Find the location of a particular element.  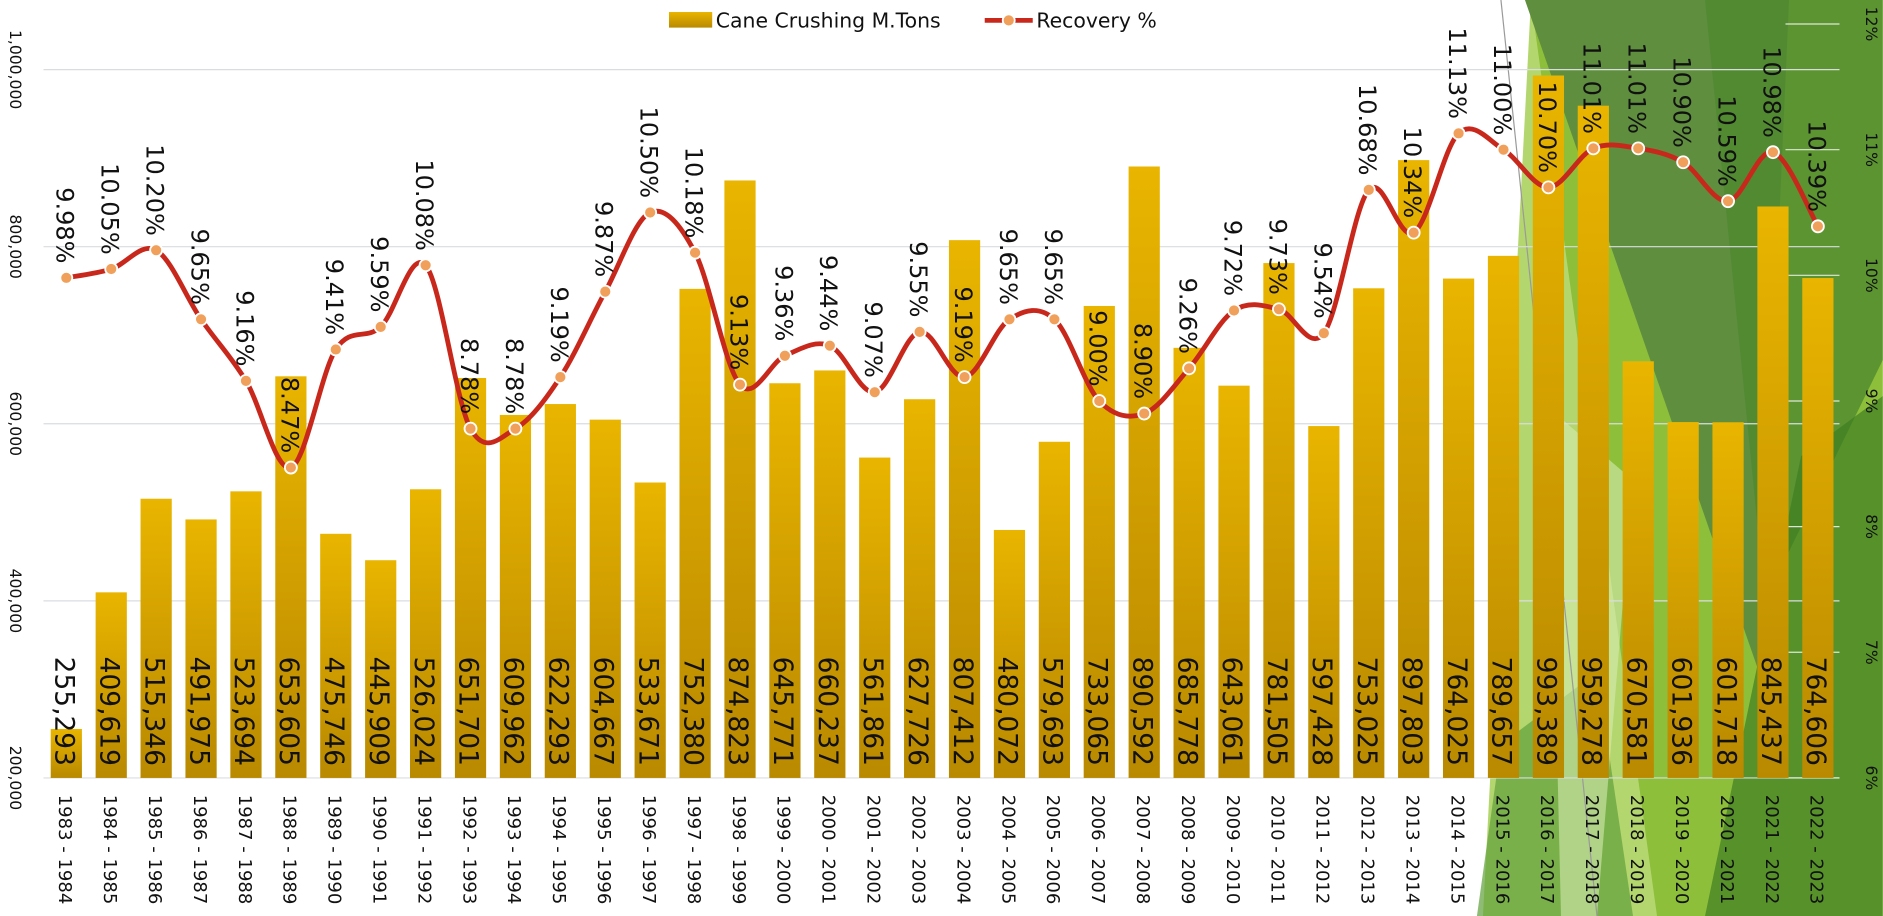

bar-value-label: 807,412 is located at coordinates (962, 711).